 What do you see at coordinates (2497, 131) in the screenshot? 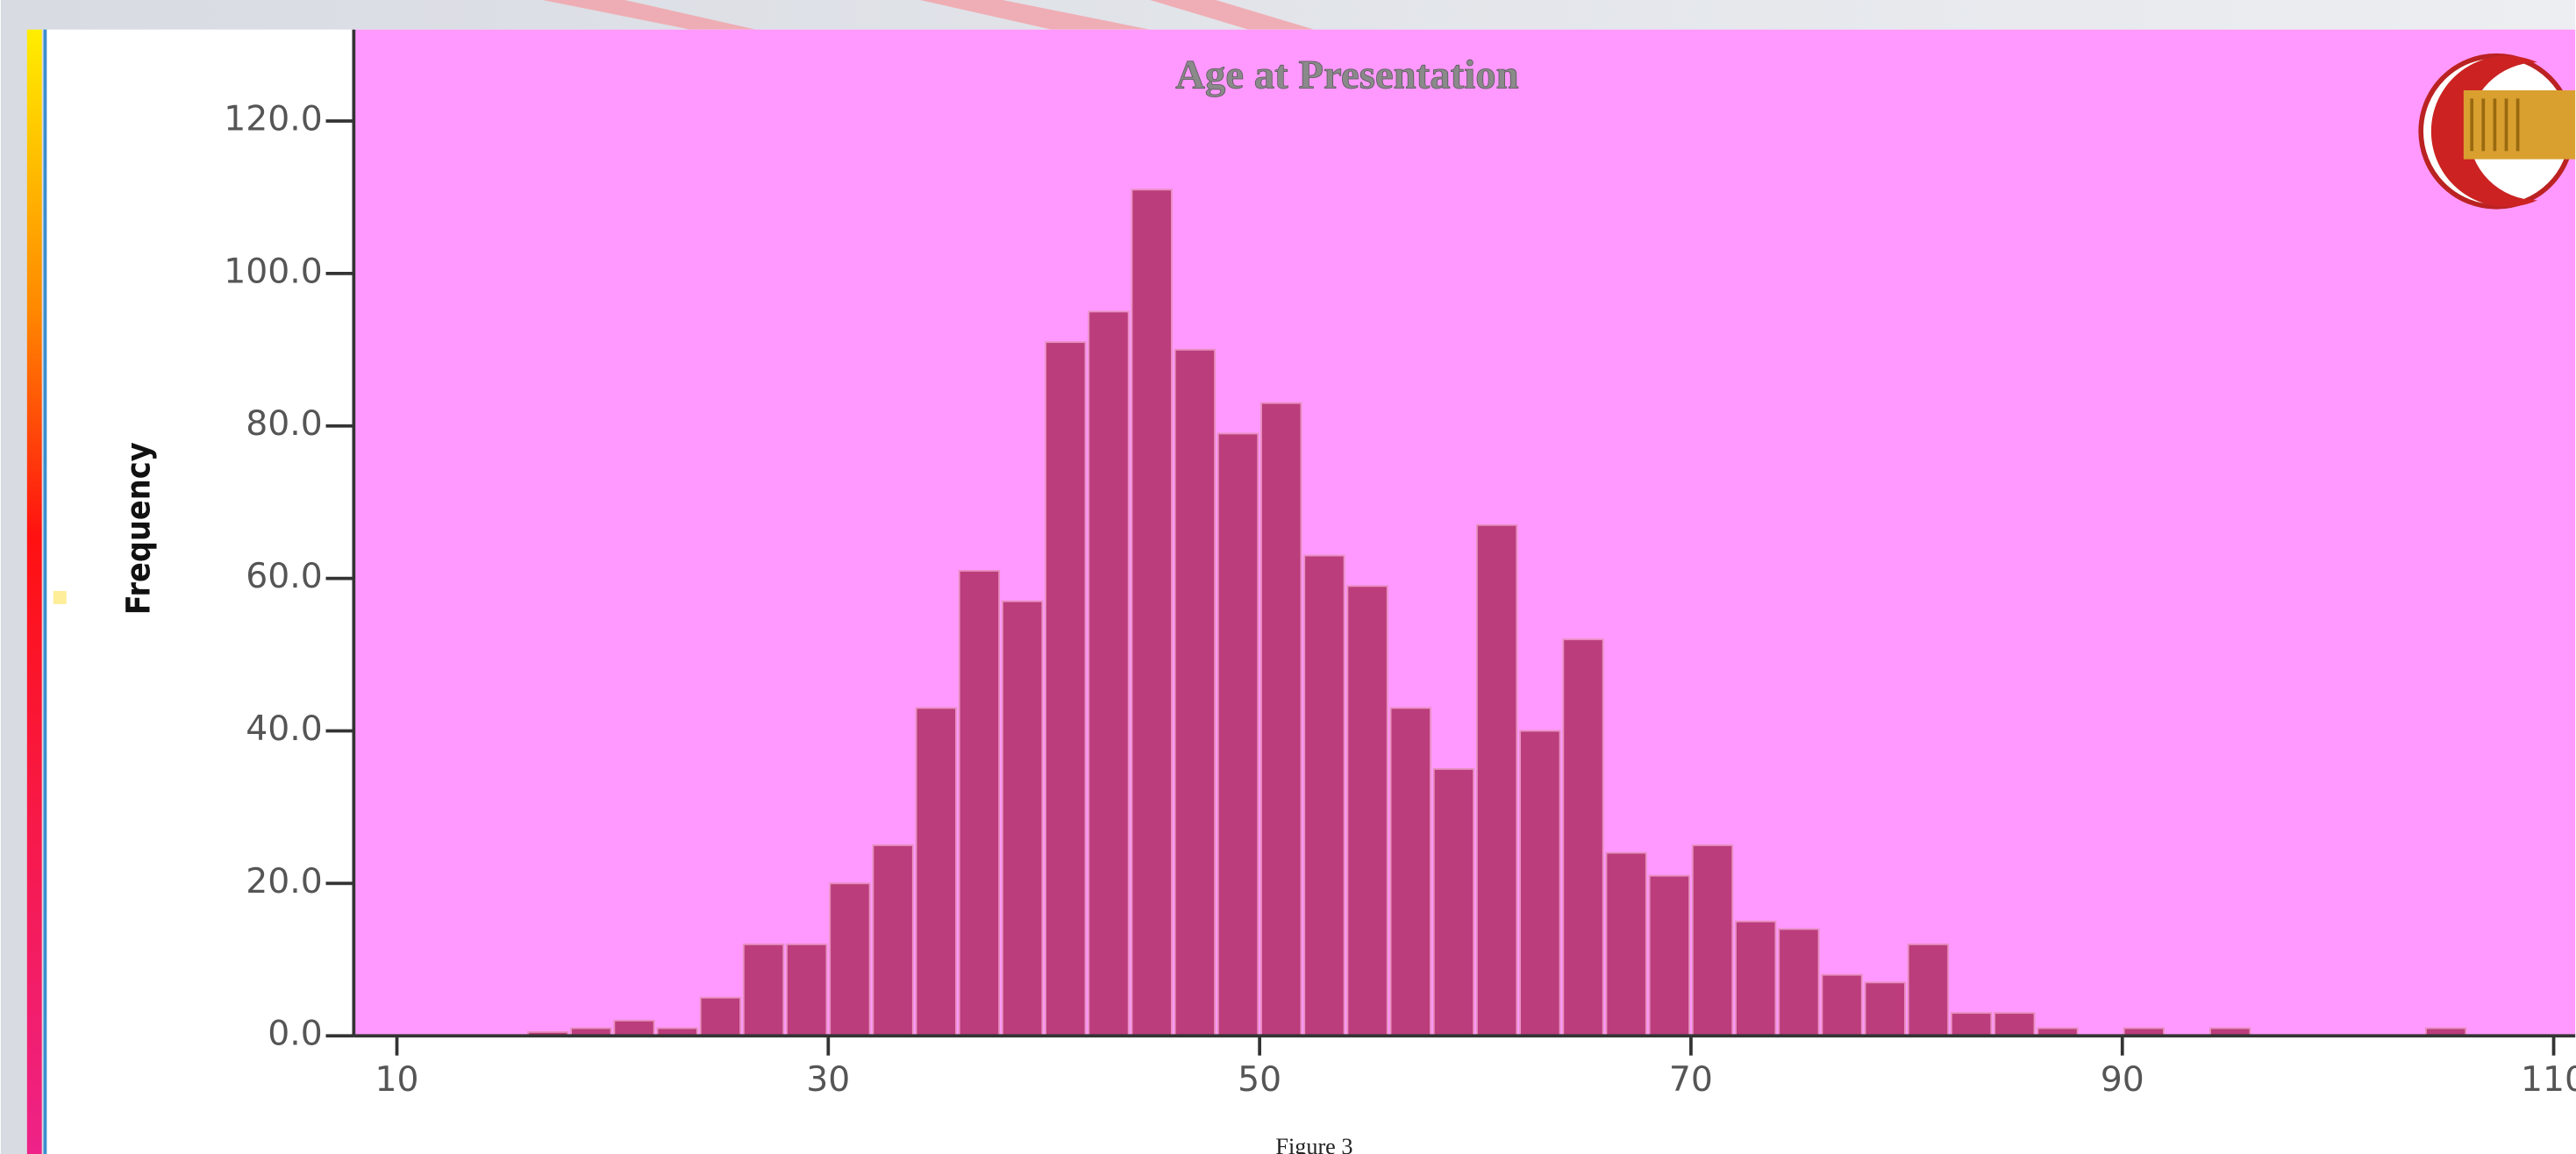
I see `logo` at bounding box center [2497, 131].